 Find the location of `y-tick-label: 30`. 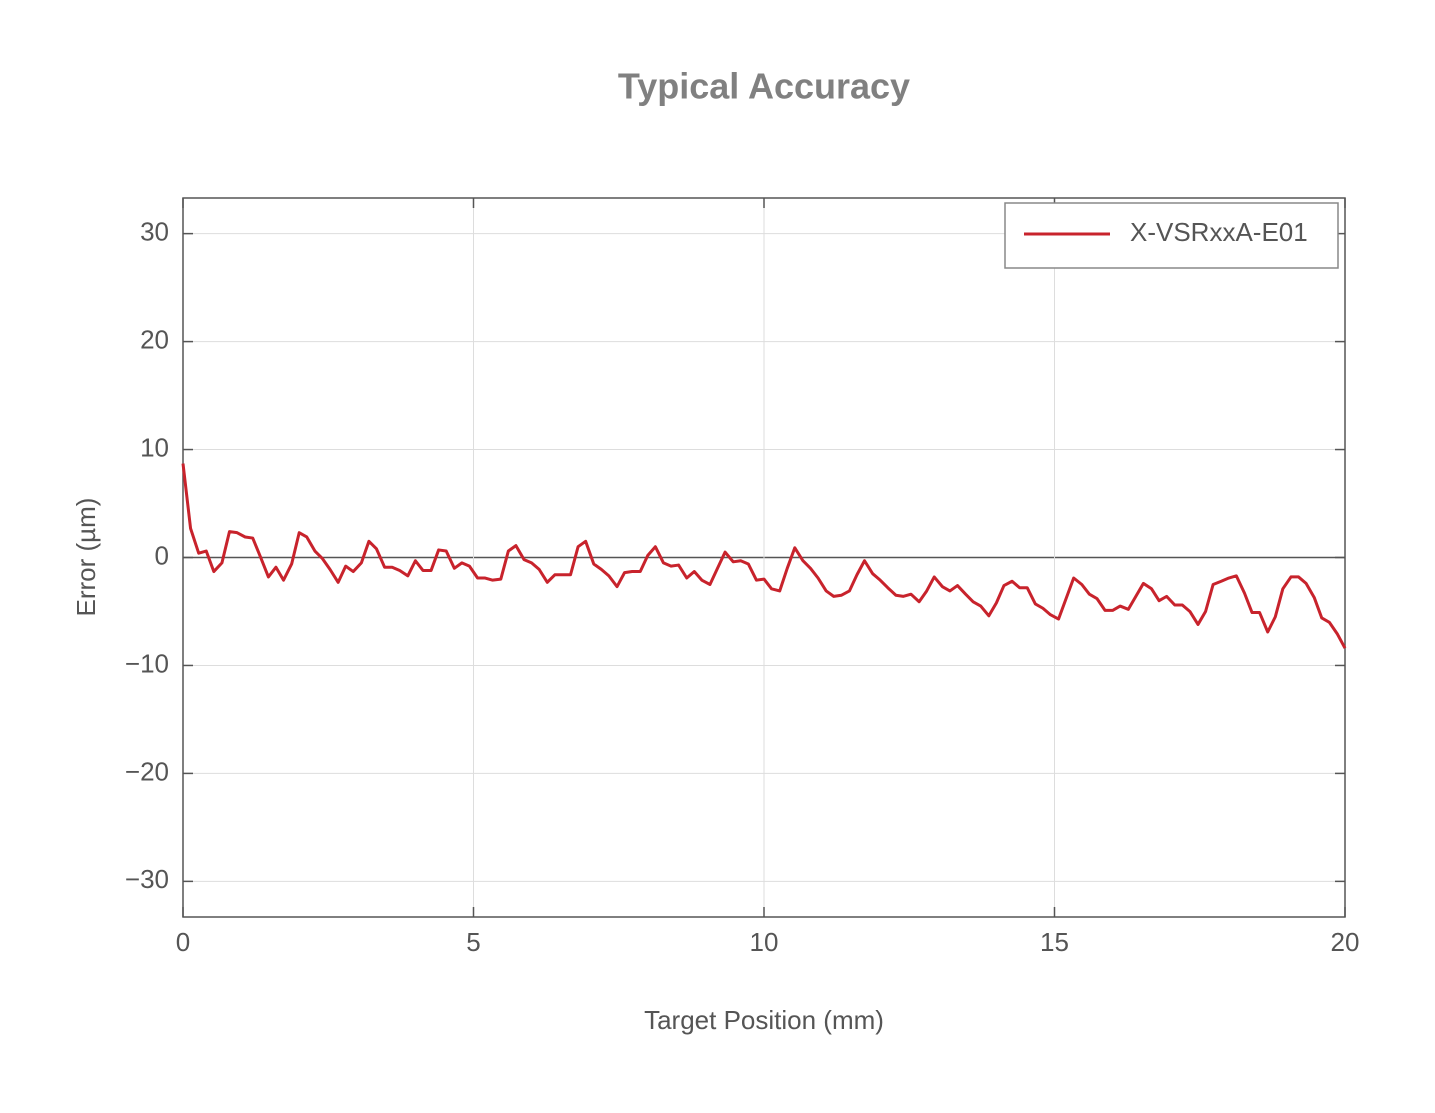

y-tick-label: 30 is located at coordinates (154, 232).